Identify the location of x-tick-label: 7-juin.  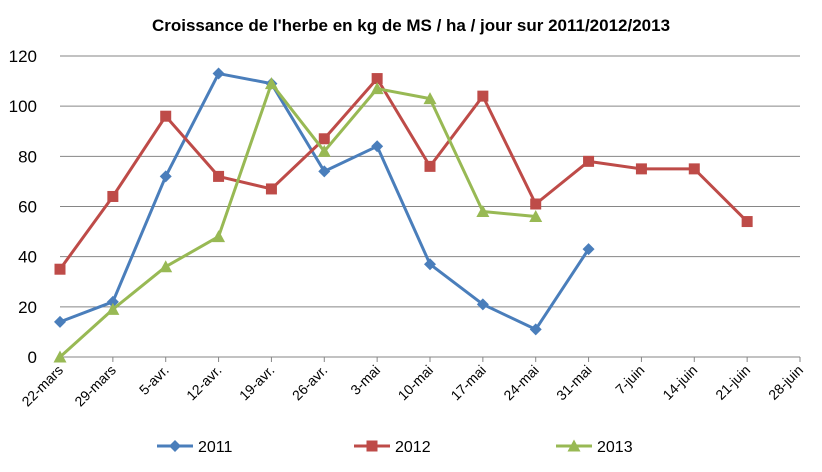
(630, 380).